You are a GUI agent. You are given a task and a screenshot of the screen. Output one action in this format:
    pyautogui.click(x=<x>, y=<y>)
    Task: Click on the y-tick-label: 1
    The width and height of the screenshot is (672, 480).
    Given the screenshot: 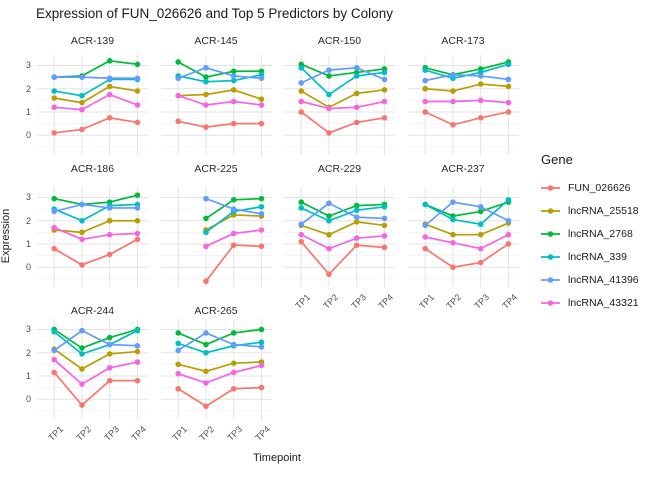 What is the action you would take?
    pyautogui.click(x=28, y=111)
    